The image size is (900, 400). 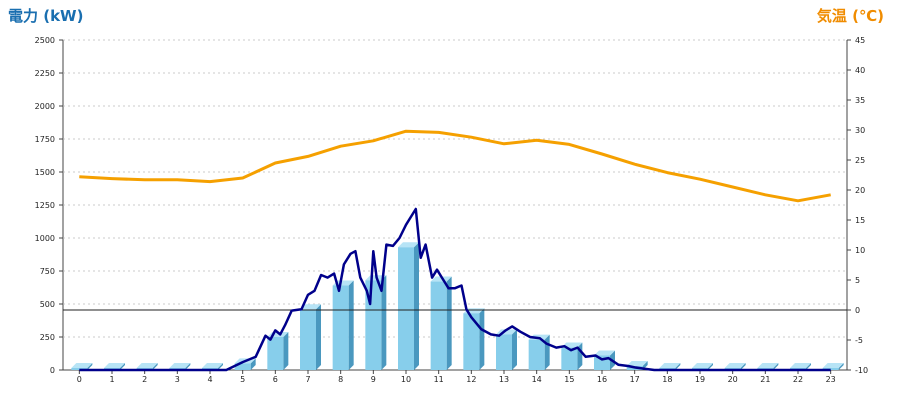 What do you see at coordinates (635, 379) in the screenshot?
I see `x-tick-label: 17` at bounding box center [635, 379].